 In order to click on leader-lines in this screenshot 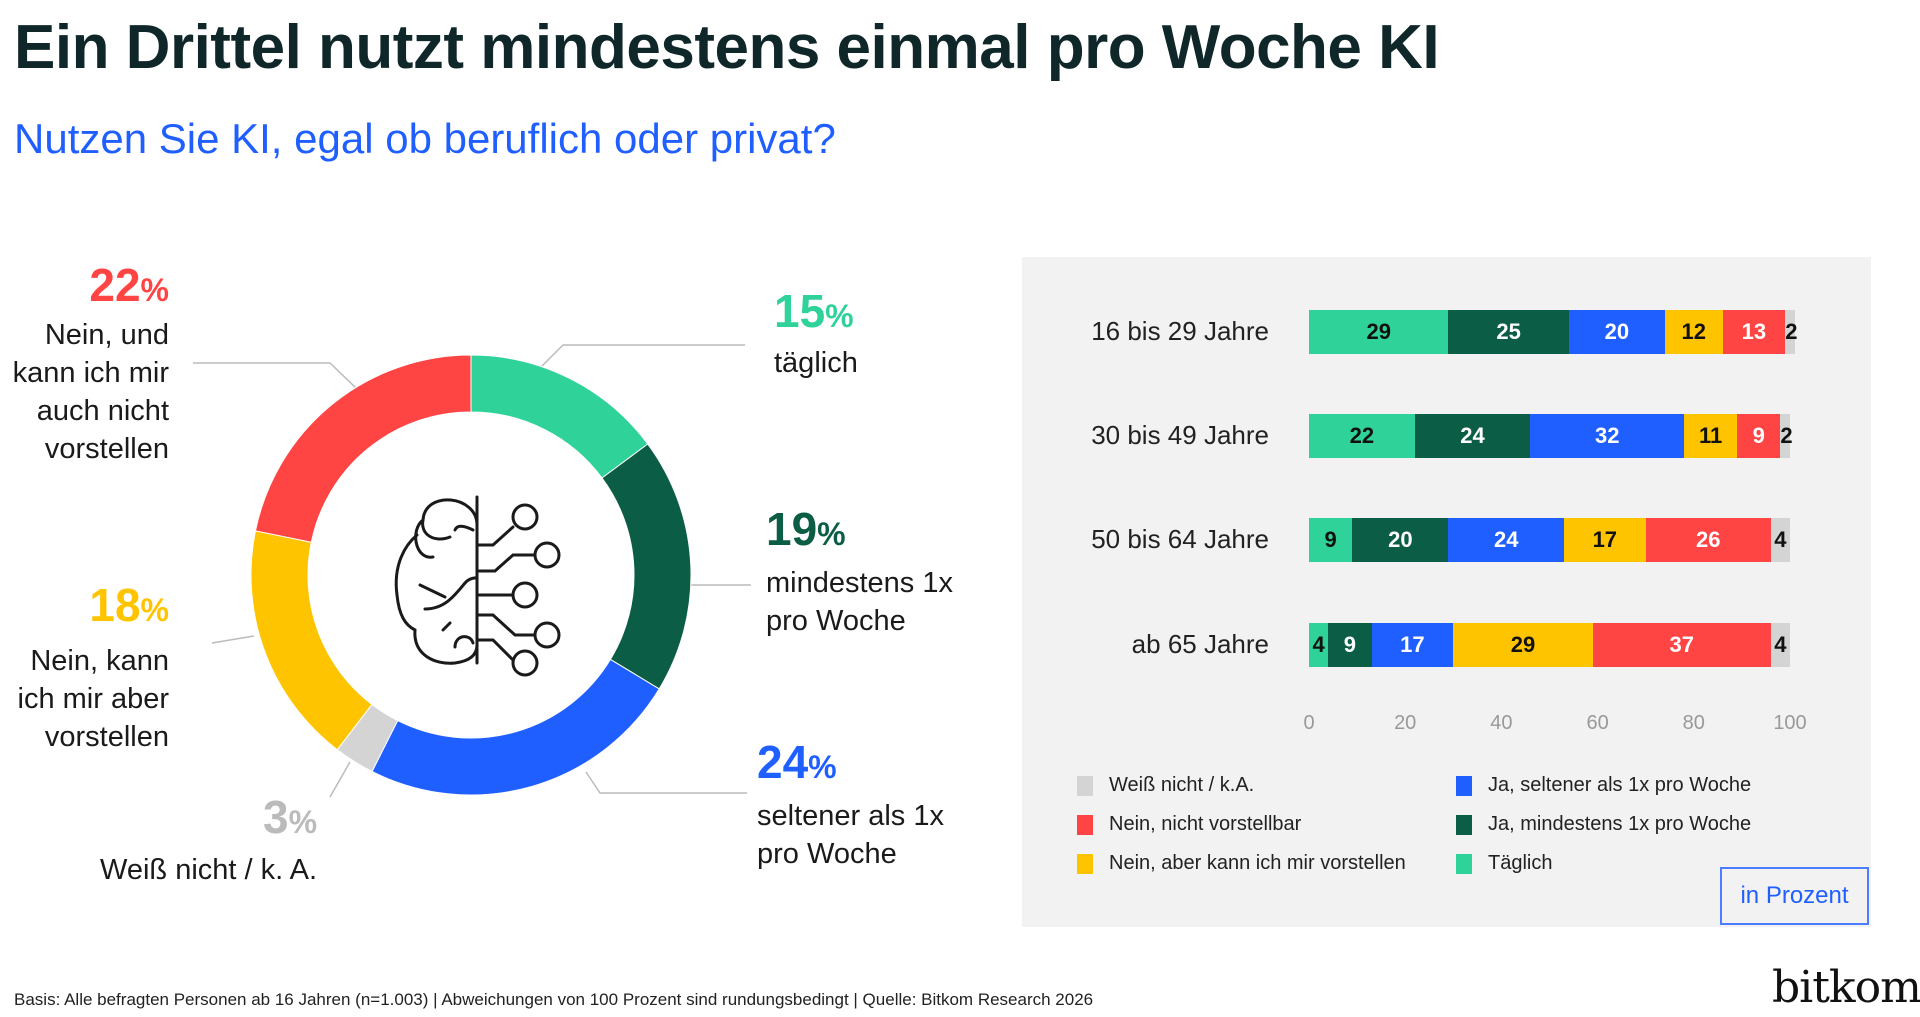, I will do `click(472, 571)`.